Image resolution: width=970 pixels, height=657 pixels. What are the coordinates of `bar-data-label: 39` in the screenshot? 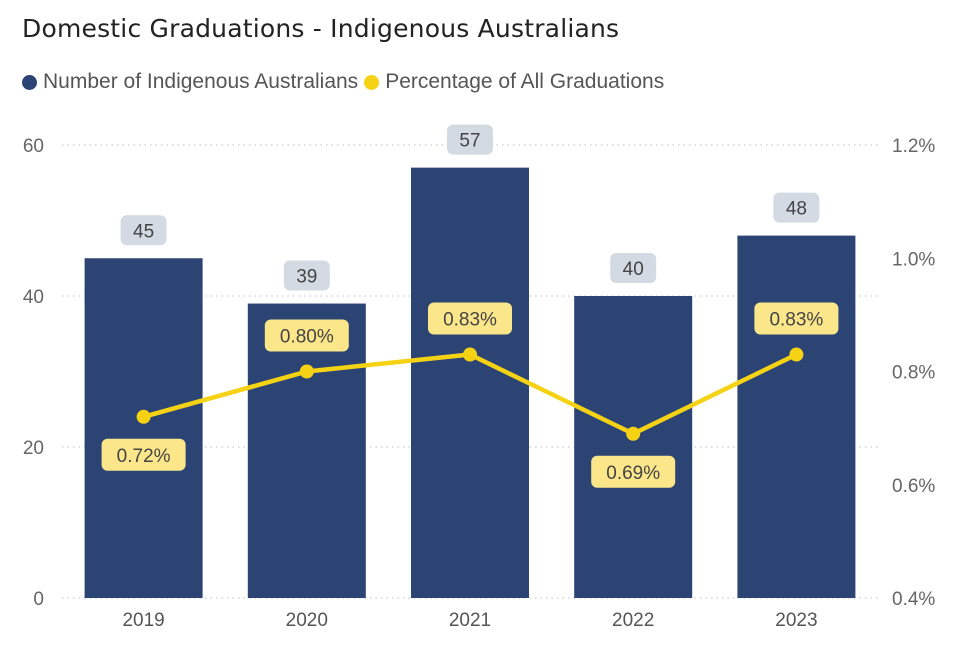 It's located at (306, 277).